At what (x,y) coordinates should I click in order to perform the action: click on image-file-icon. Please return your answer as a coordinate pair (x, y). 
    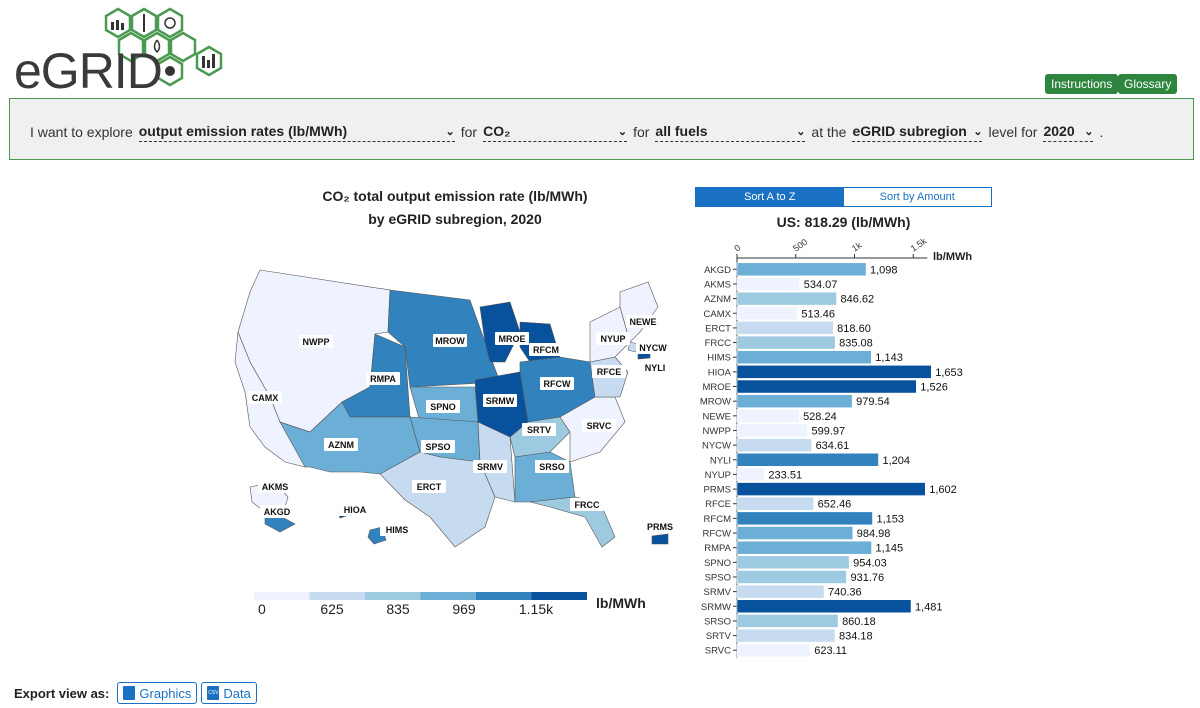
    Looking at the image, I should click on (129, 693).